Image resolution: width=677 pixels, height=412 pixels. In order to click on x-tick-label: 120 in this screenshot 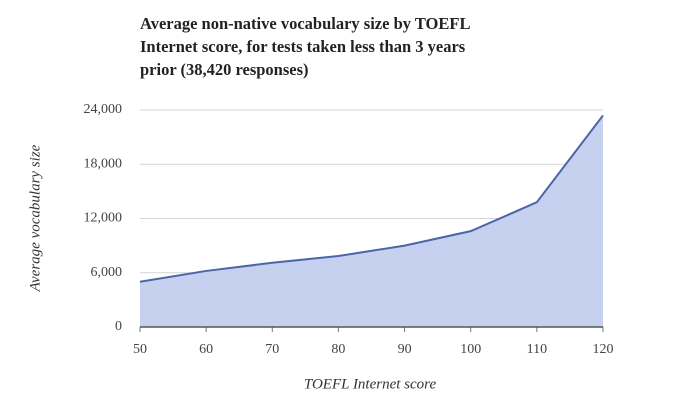, I will do `click(603, 349)`.